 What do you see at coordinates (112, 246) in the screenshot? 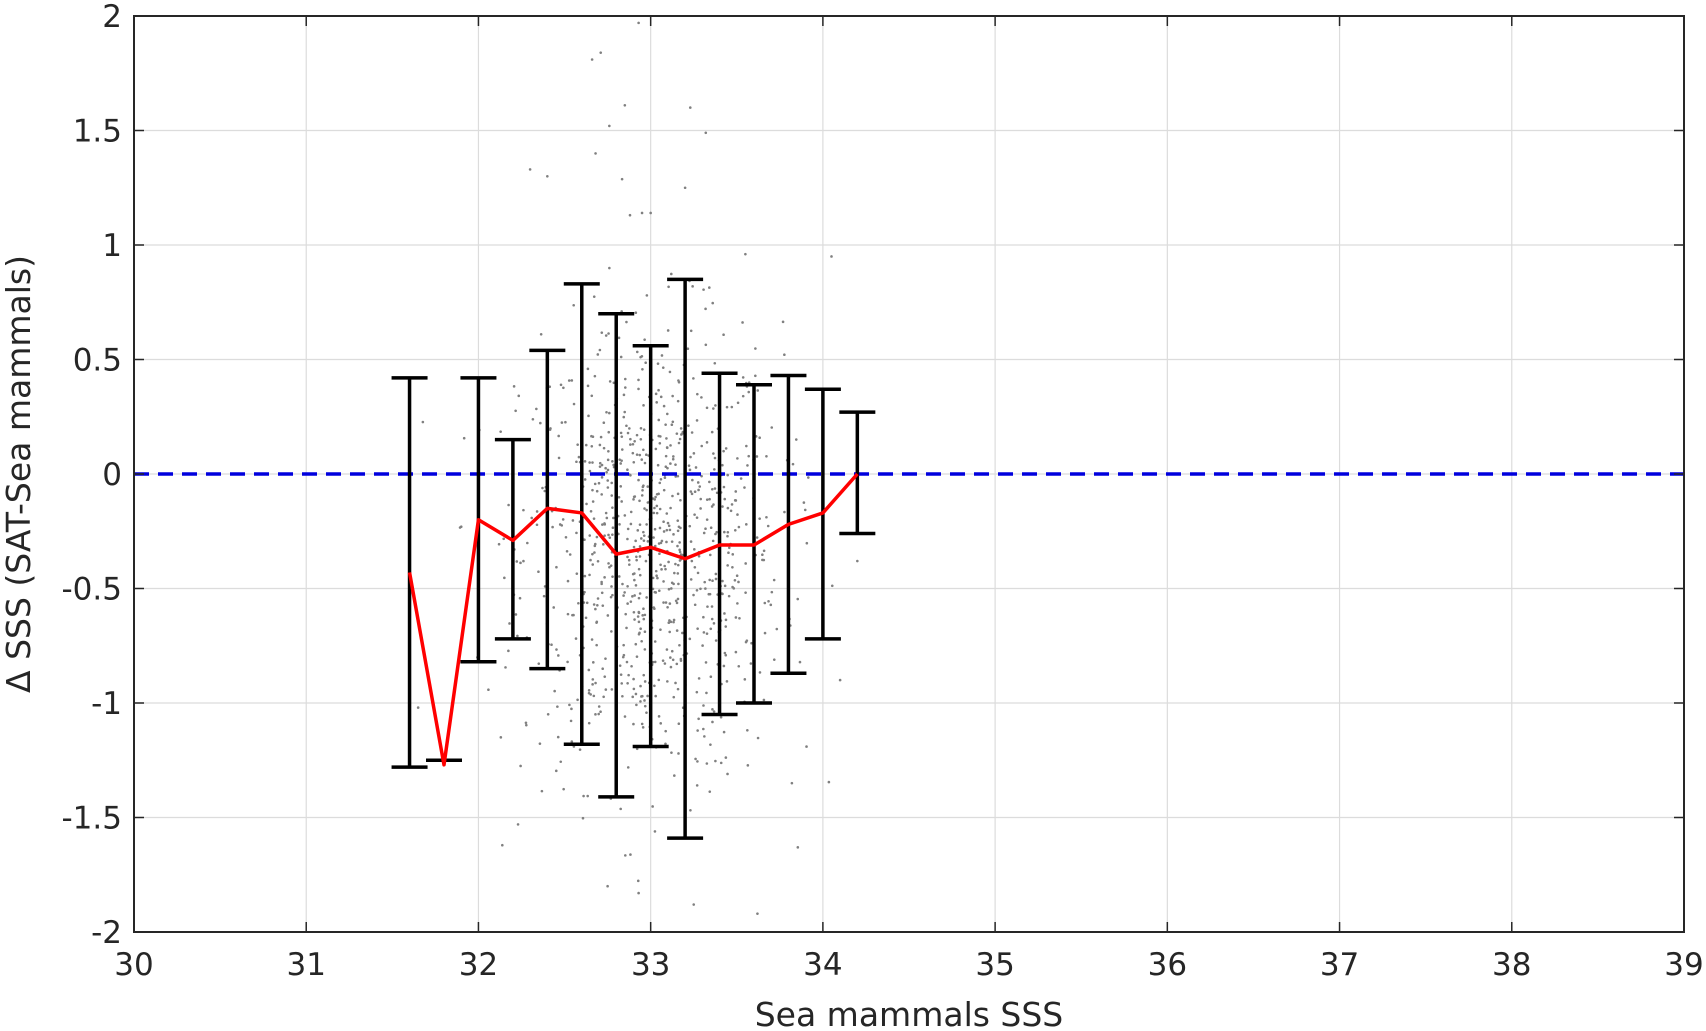
I see `y-tick-label: 1` at bounding box center [112, 246].